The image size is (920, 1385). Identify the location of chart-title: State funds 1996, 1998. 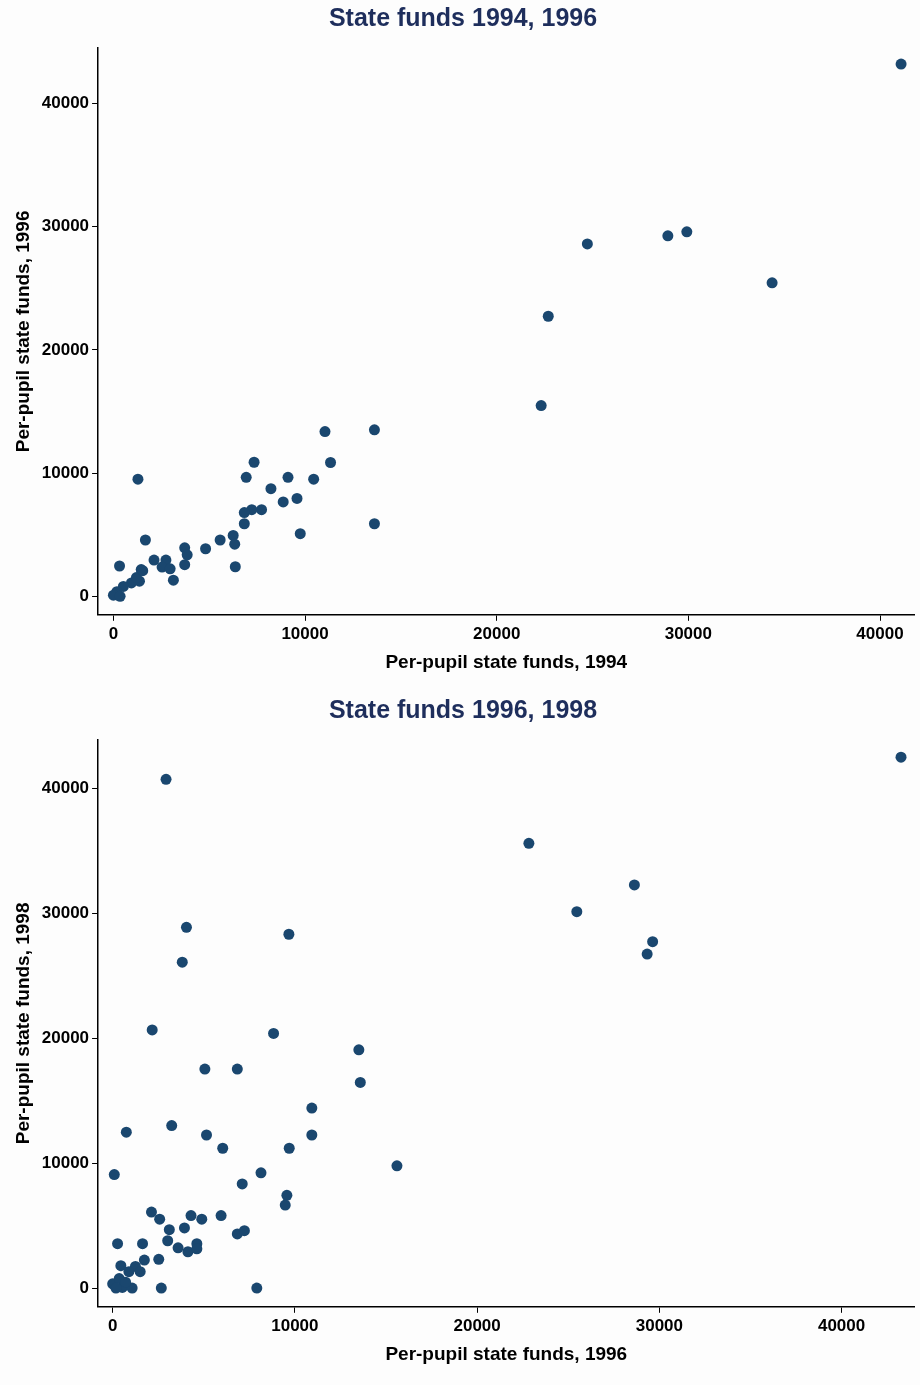
(463, 708).